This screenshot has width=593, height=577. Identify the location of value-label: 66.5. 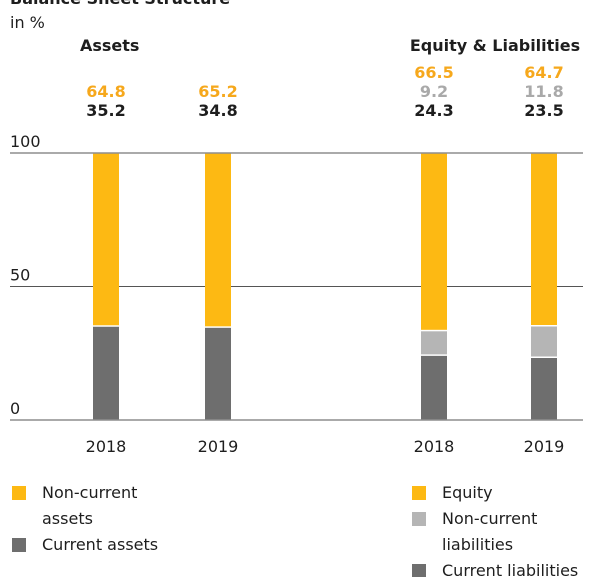
(433, 72).